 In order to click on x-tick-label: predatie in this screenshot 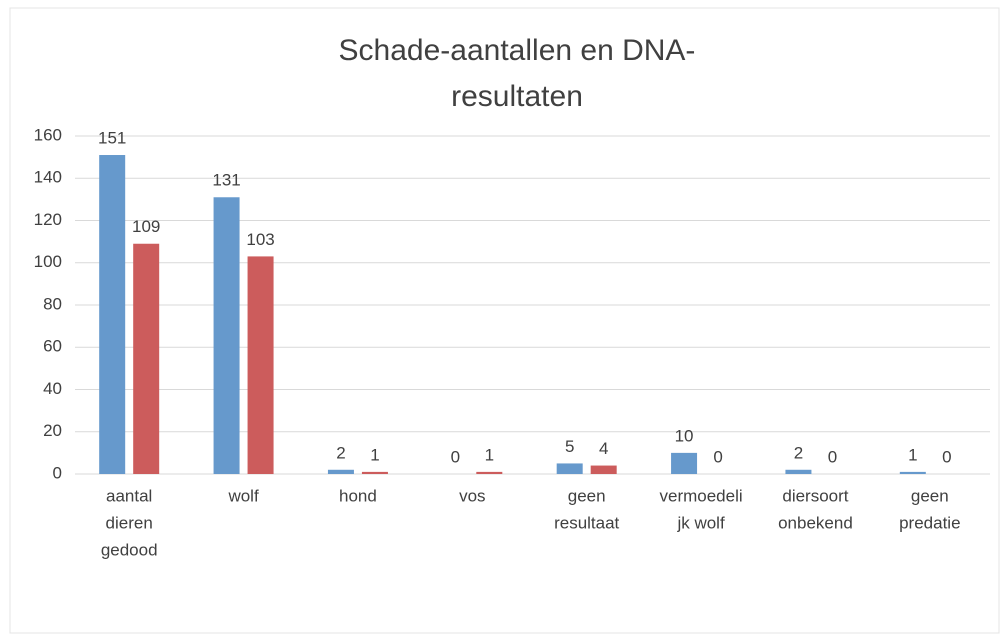, I will do `click(929, 522)`.